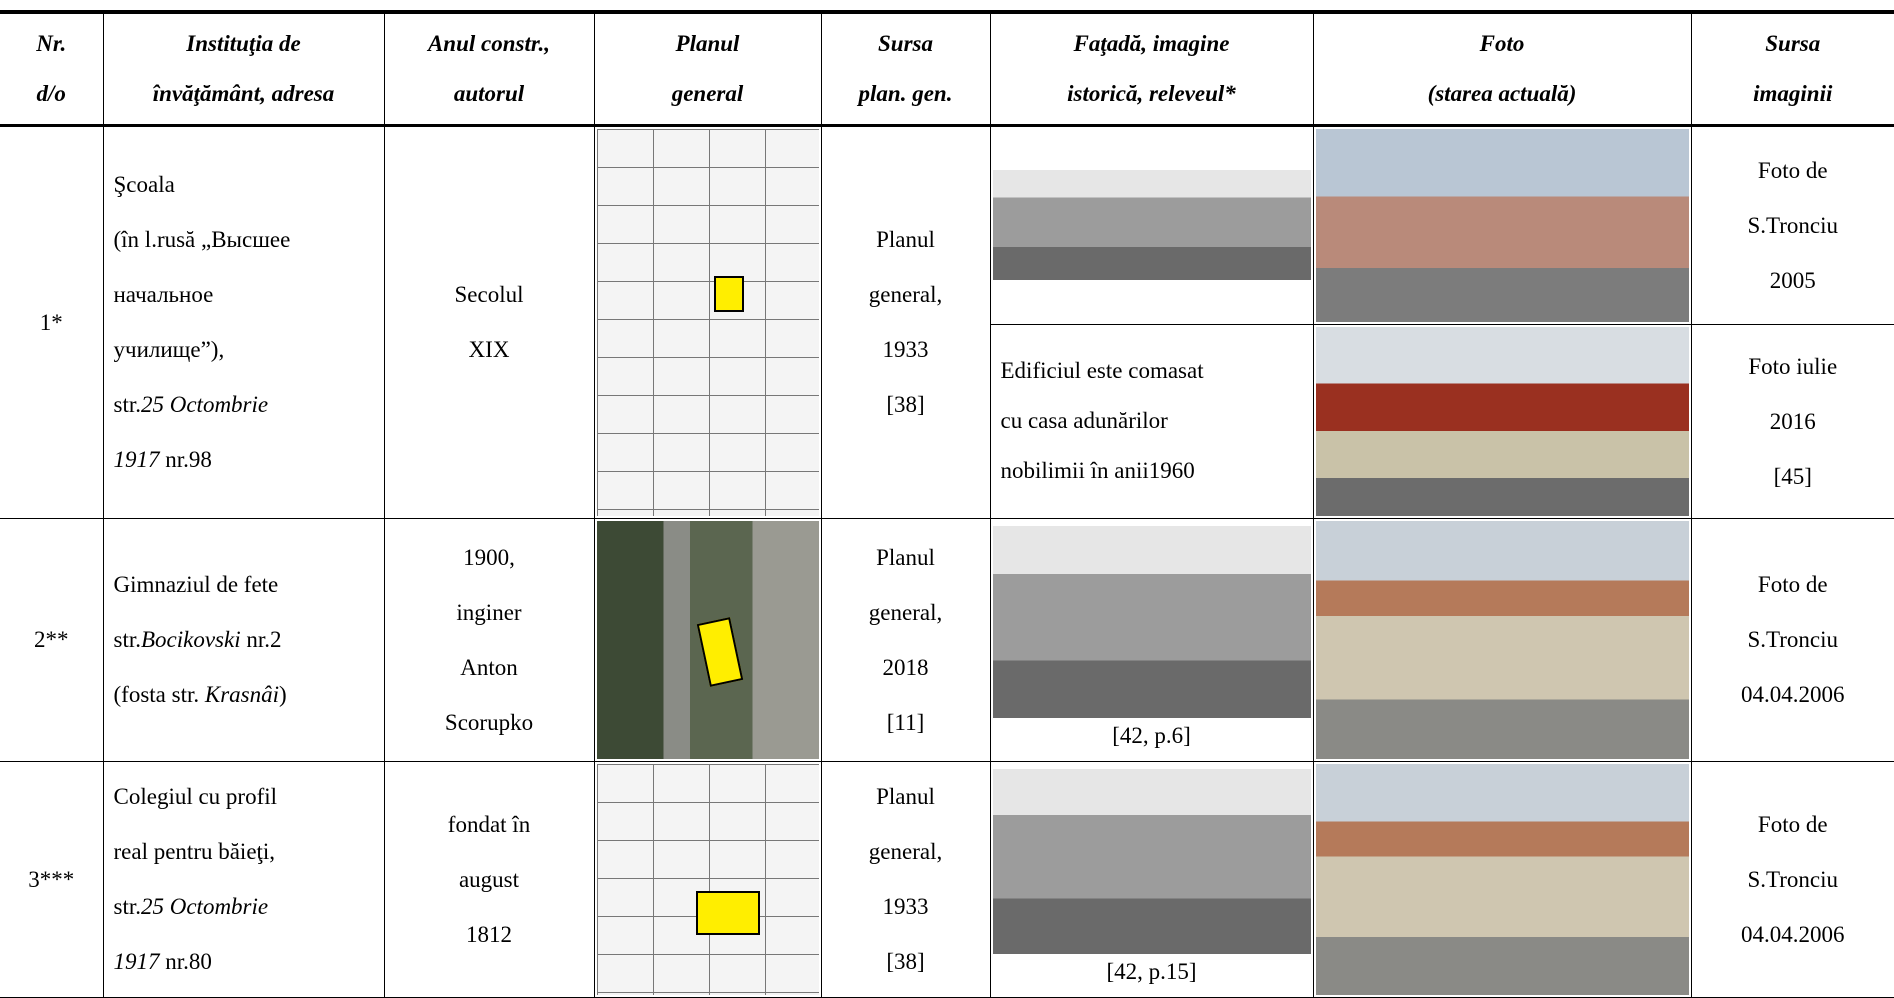 The height and width of the screenshot is (998, 1894). I want to click on header-cell: Sursa plan. gen., so click(905, 69).